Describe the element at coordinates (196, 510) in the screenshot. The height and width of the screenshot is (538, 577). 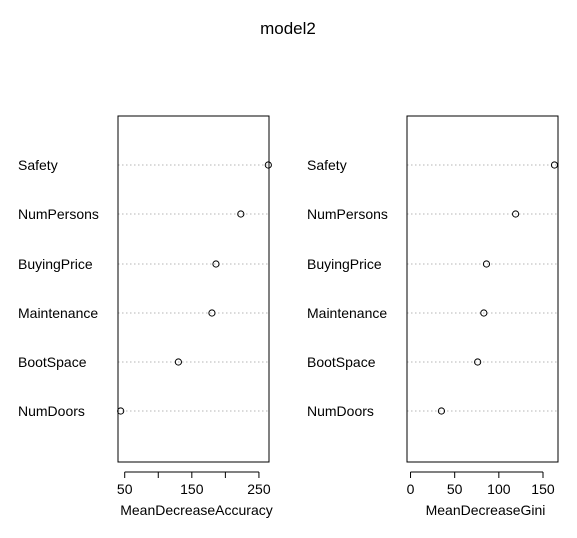
I see `x-axis-label: MeanDecreaseAccuracy` at that location.